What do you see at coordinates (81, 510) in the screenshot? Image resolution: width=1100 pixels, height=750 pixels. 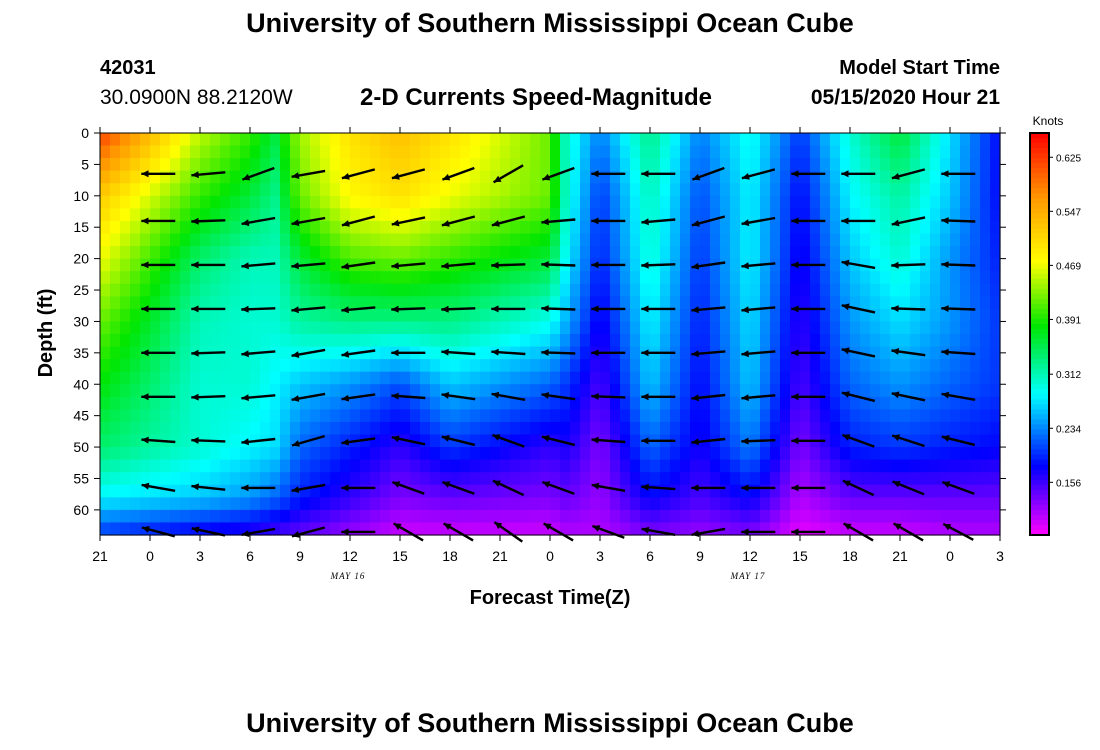 I see `y-tick-label: 60` at bounding box center [81, 510].